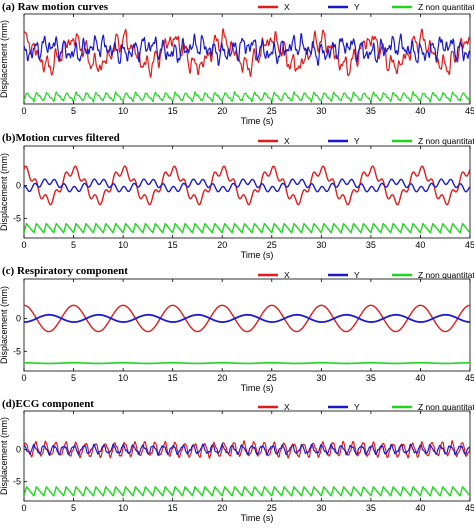 The width and height of the screenshot is (474, 529). Describe the element at coordinates (61, 138) in the screenshot. I see `panel-title: (b)Motion curves filtered` at that location.